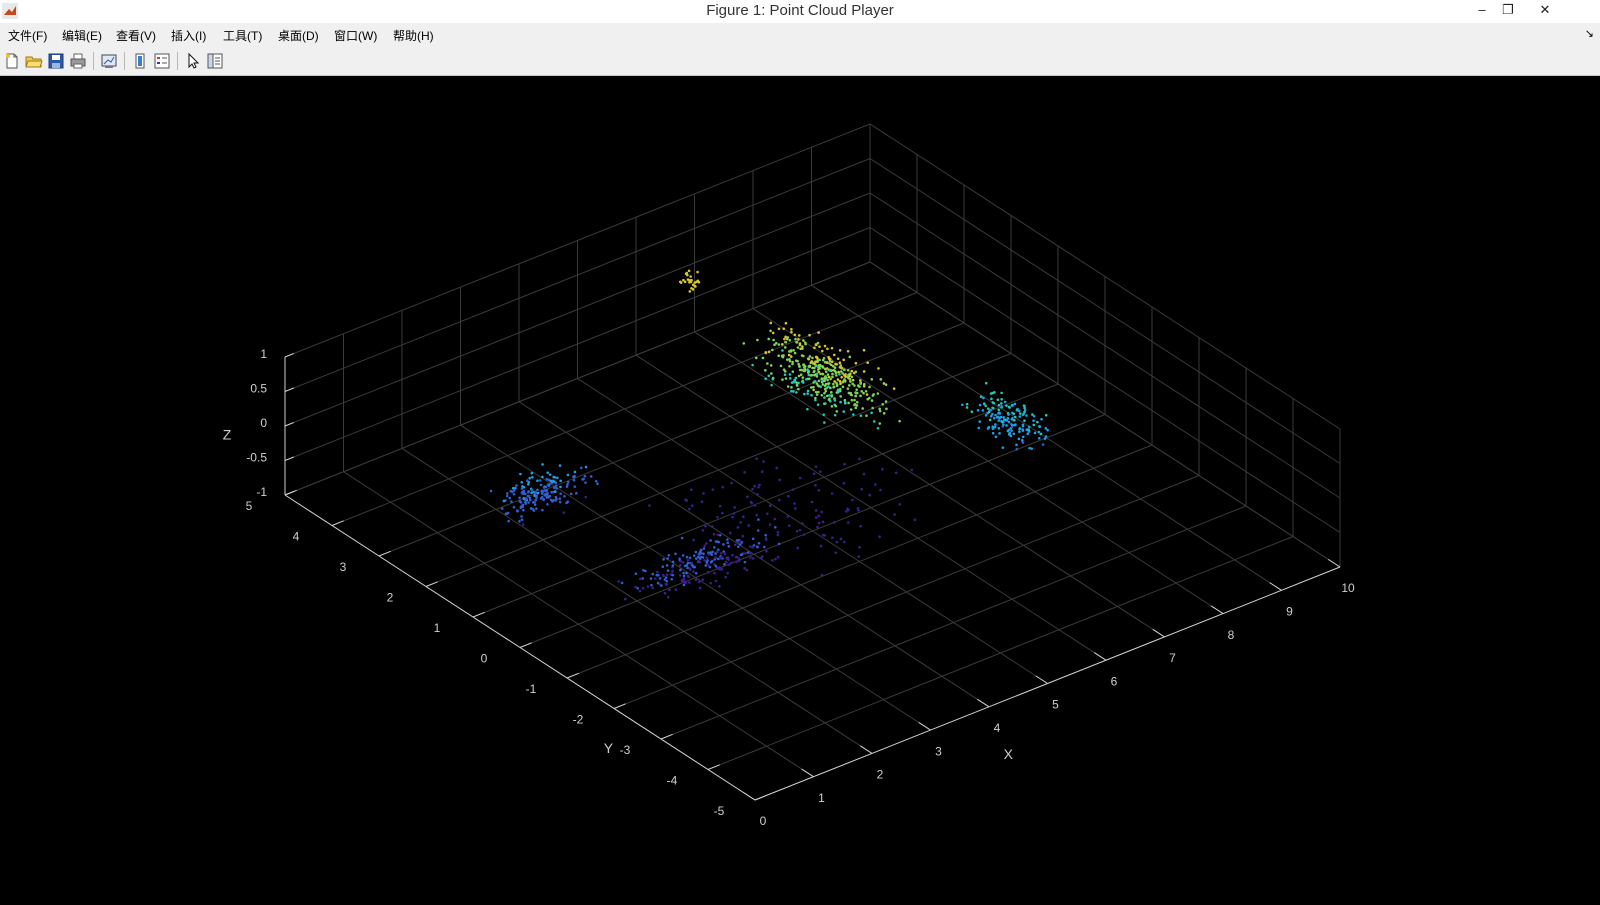  Describe the element at coordinates (162, 61) in the screenshot. I see `legend-icon` at that location.